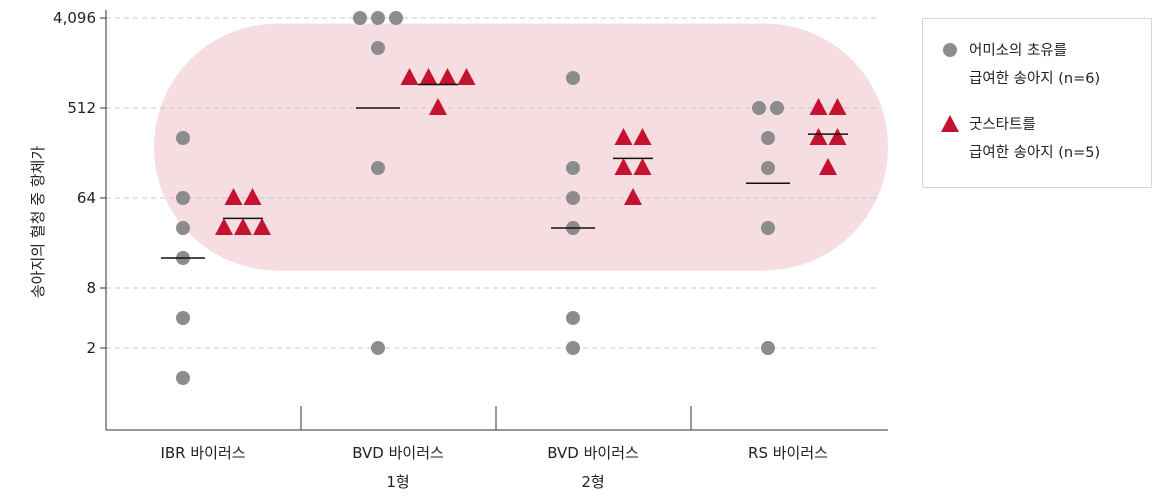  I want to click on y-tick-label: 64, so click(86, 198).